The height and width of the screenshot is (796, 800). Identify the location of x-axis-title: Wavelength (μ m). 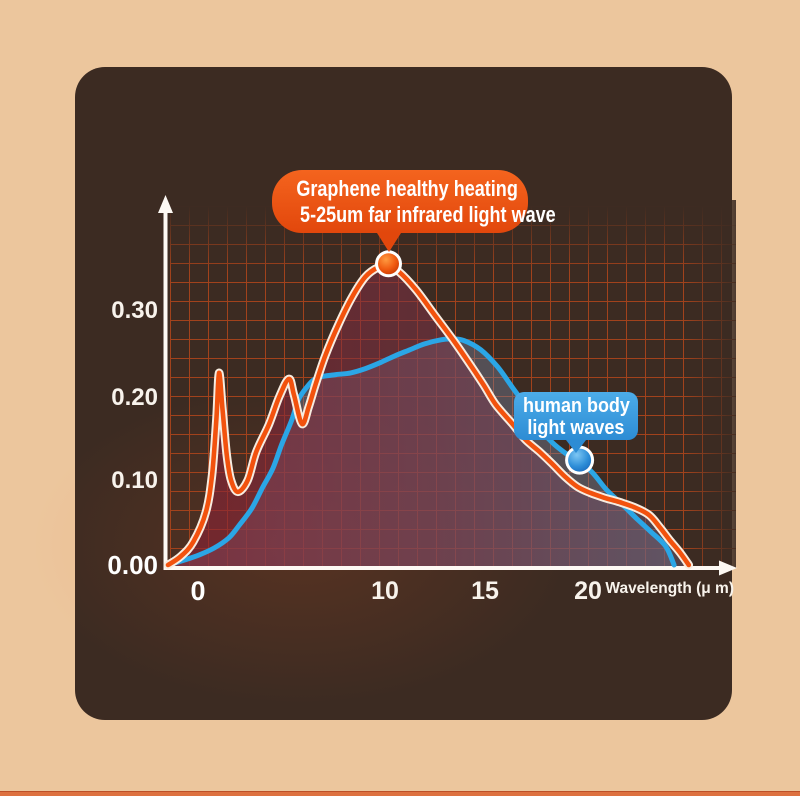
(669, 588).